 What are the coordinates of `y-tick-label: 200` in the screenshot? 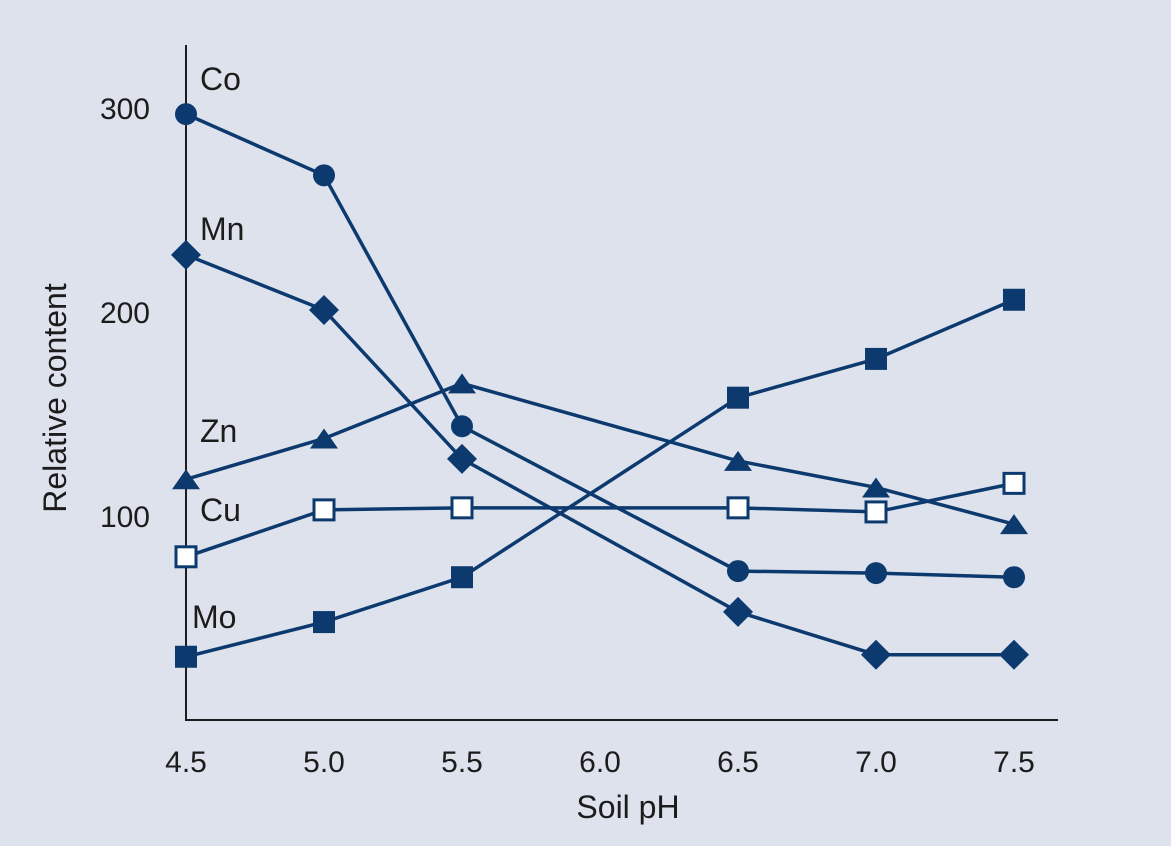 It's located at (125, 313).